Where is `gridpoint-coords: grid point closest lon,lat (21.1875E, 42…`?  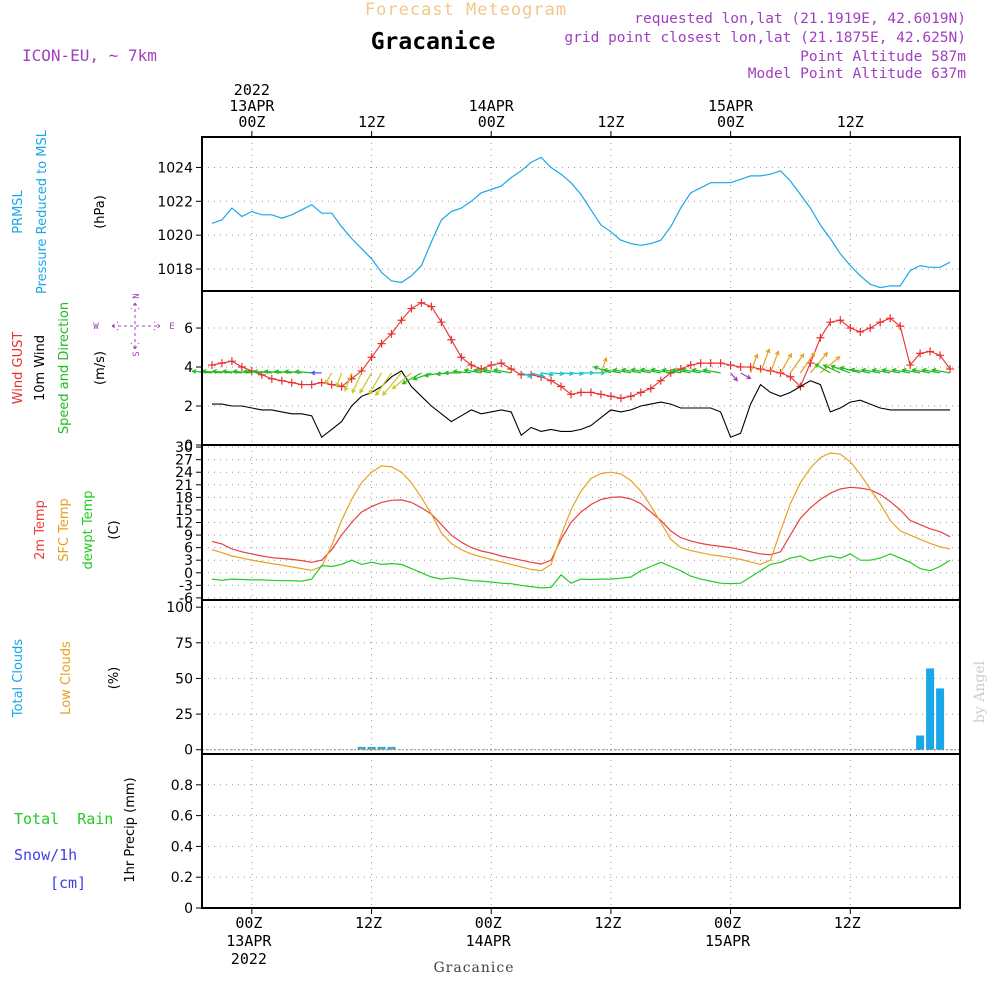
gridpoint-coords: grid point closest lon,lat (21.1875E, 42… is located at coordinates (765, 38).